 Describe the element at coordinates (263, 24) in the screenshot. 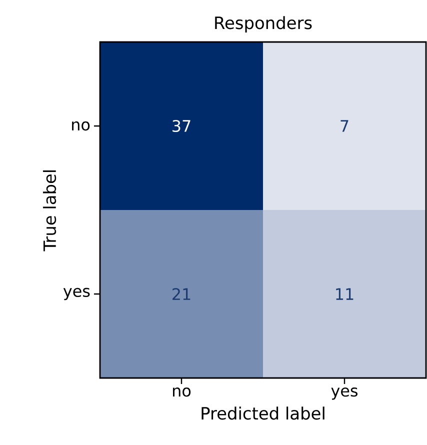

I see `chart-title: Responders` at that location.